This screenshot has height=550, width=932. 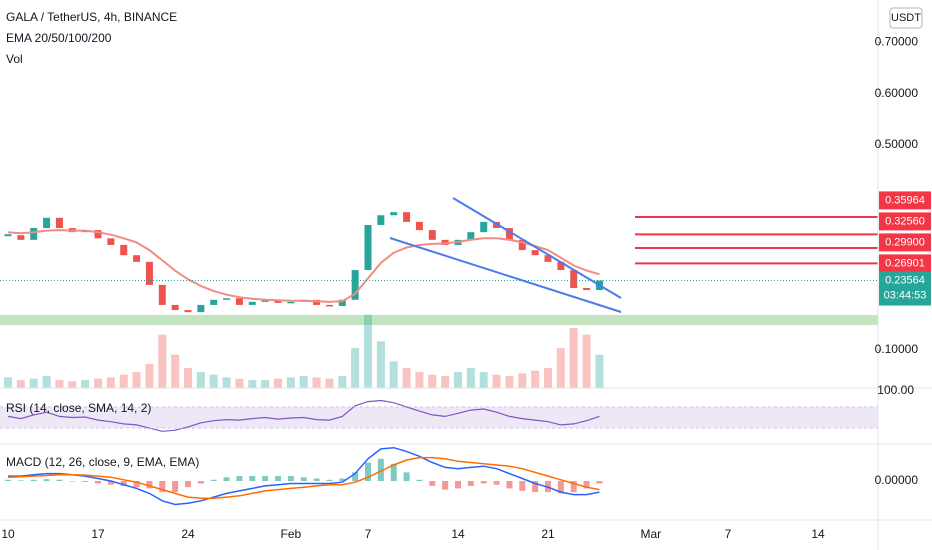 I want to click on trend-lines, so click(x=505, y=255).